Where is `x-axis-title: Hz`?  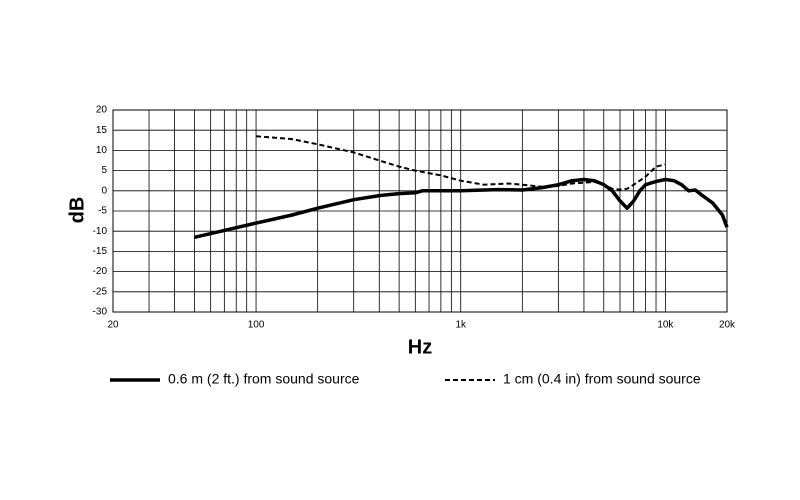 x-axis-title: Hz is located at coordinates (420, 347).